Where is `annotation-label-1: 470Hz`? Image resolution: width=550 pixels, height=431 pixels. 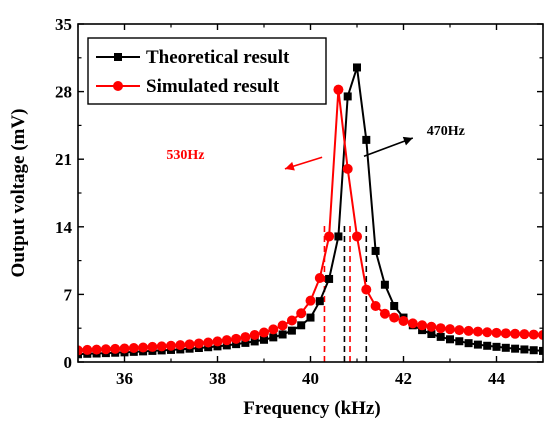
annotation-label-1: 470Hz is located at coordinates (446, 131).